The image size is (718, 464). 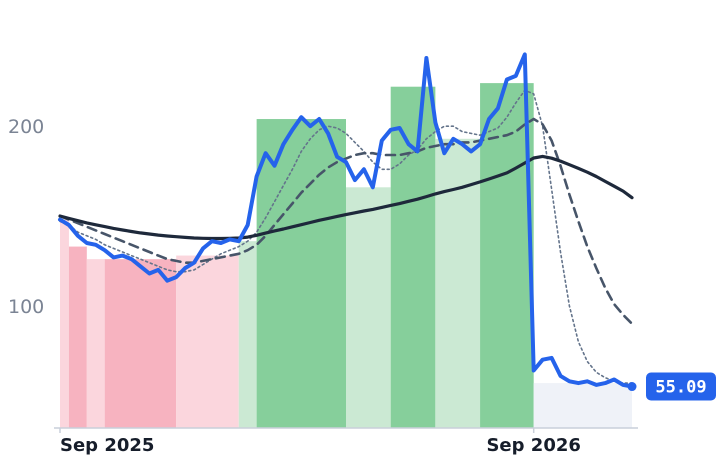 I want to click on y-tick-label-100: 100, so click(x=26, y=307).